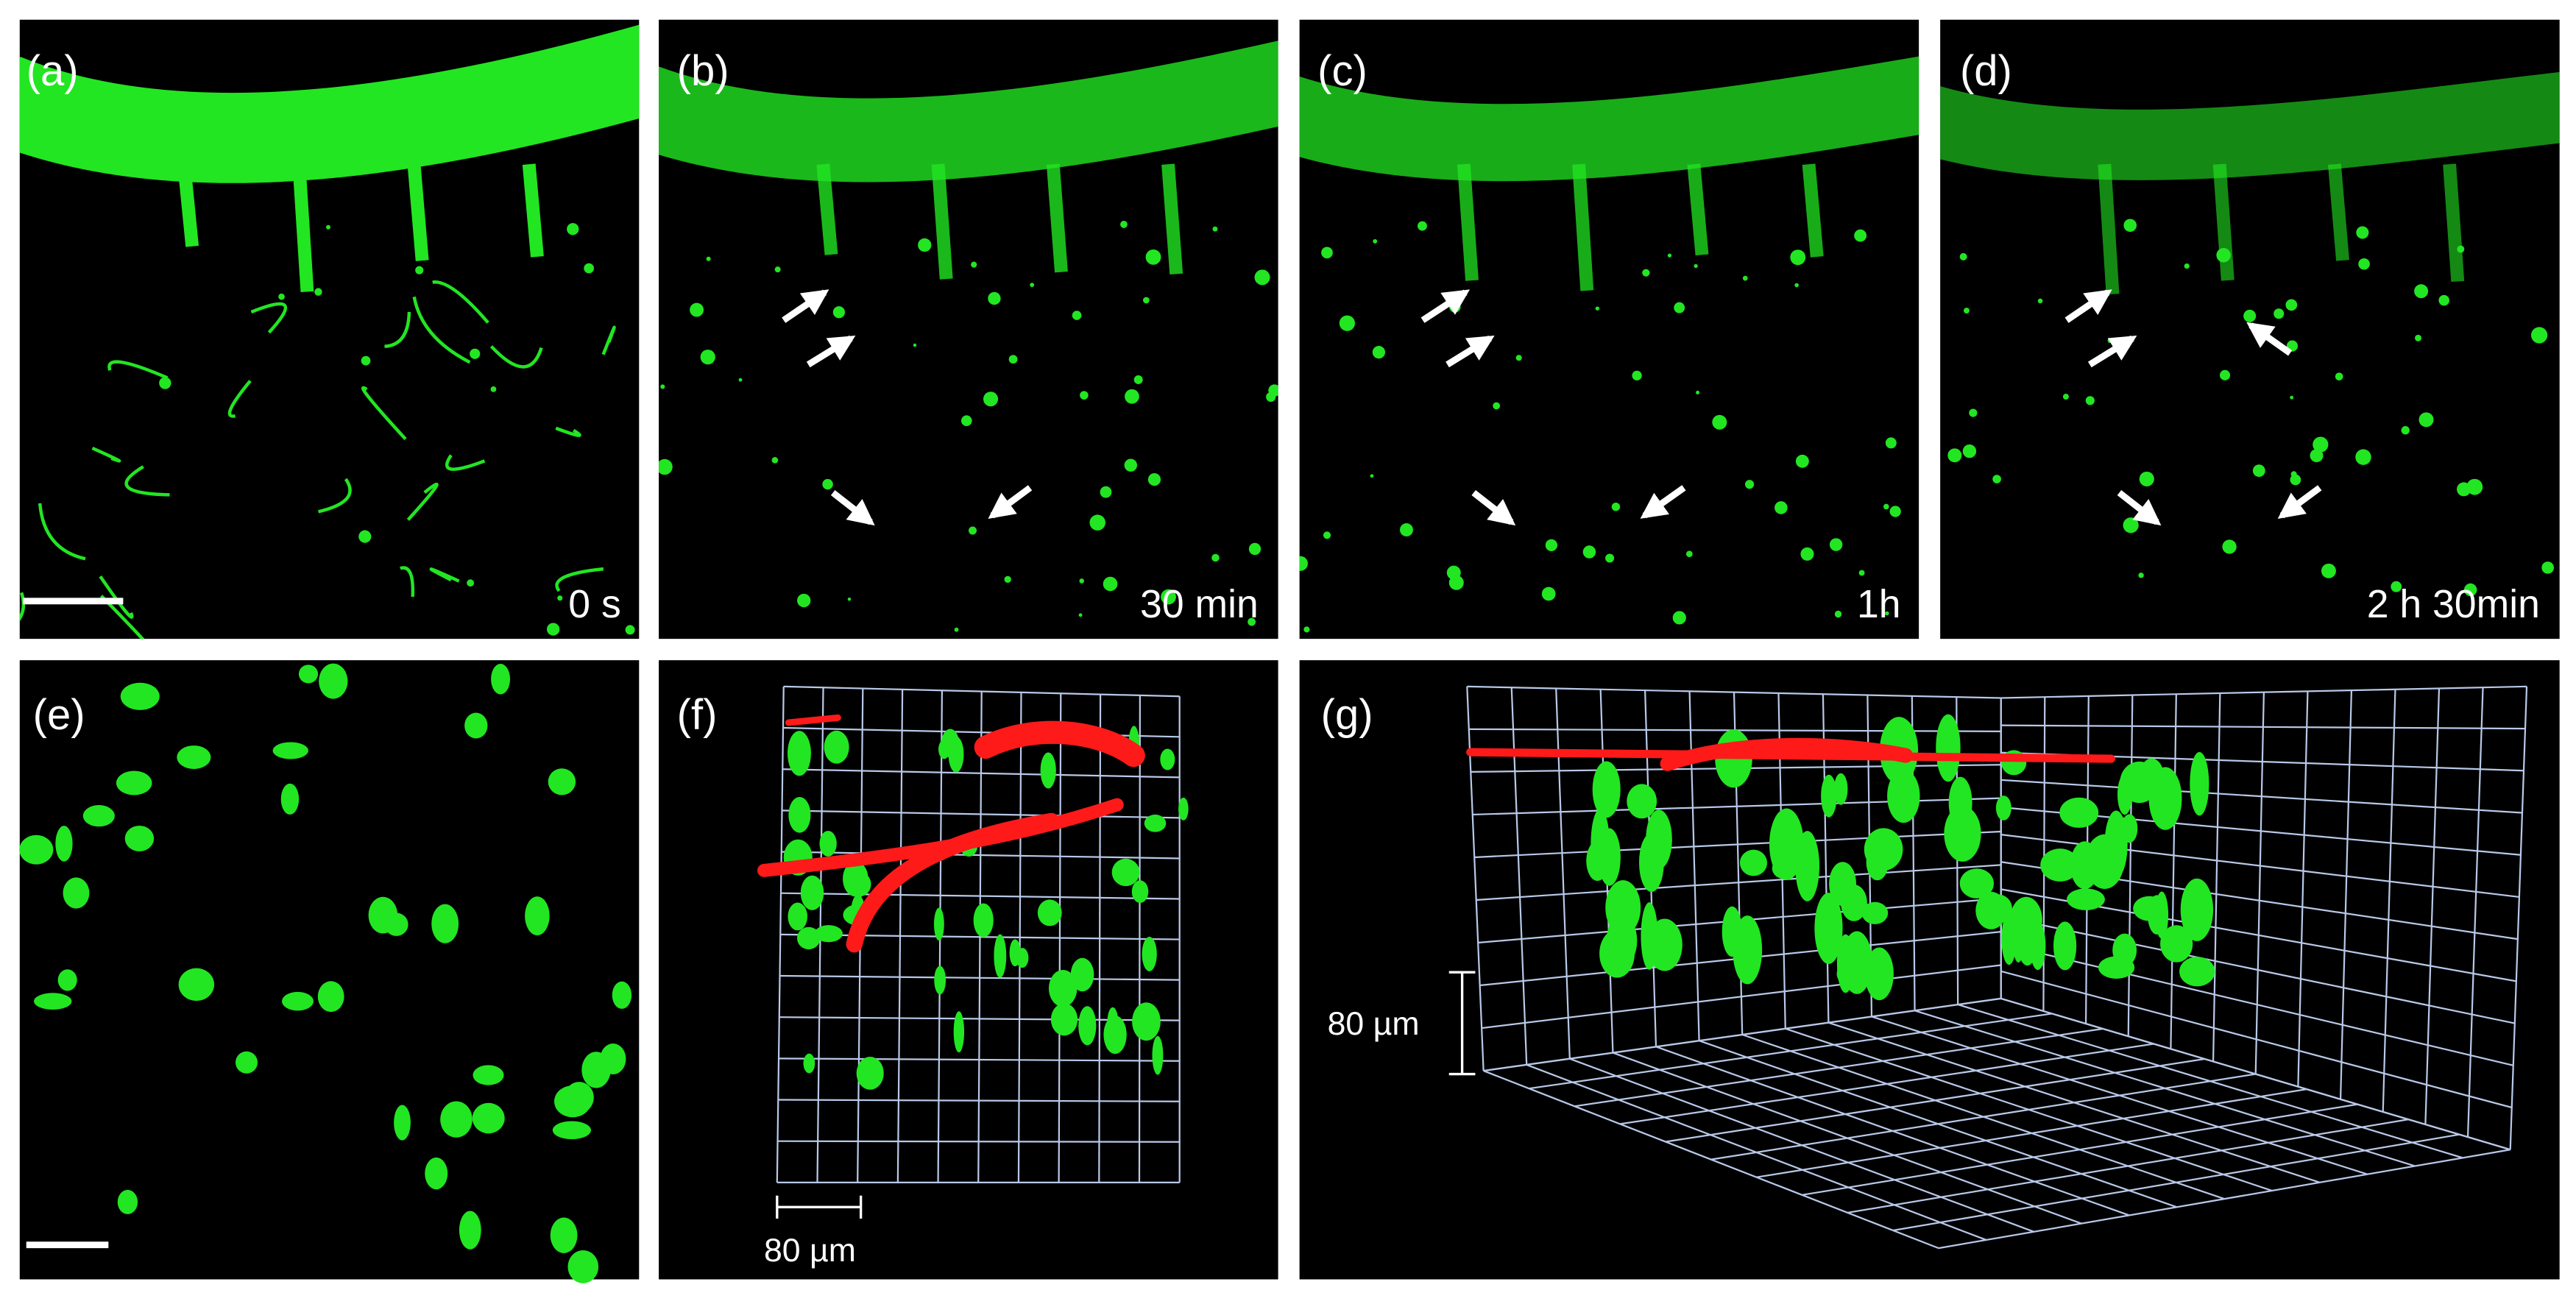 The height and width of the screenshot is (1304, 2576). Describe the element at coordinates (1199, 604) in the screenshot. I see `time-label: 30 min` at that location.